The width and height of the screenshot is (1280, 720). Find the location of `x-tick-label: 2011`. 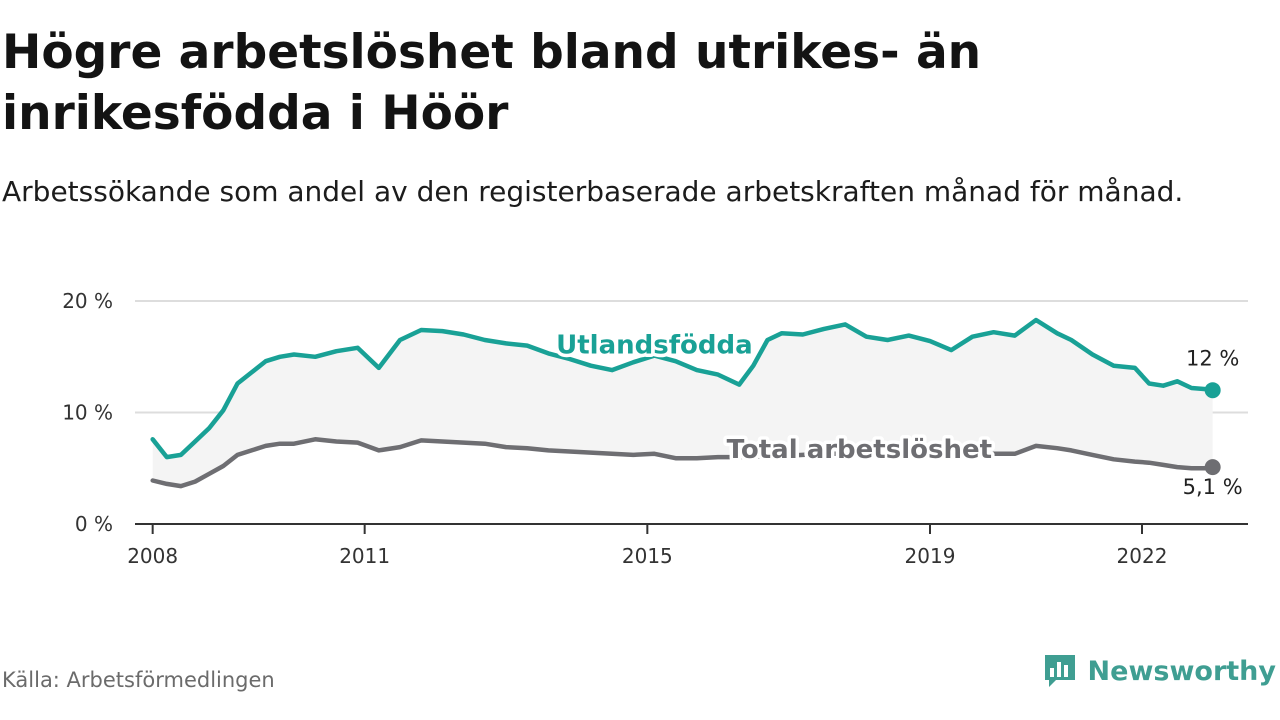

x-tick-label: 2011 is located at coordinates (364, 556).